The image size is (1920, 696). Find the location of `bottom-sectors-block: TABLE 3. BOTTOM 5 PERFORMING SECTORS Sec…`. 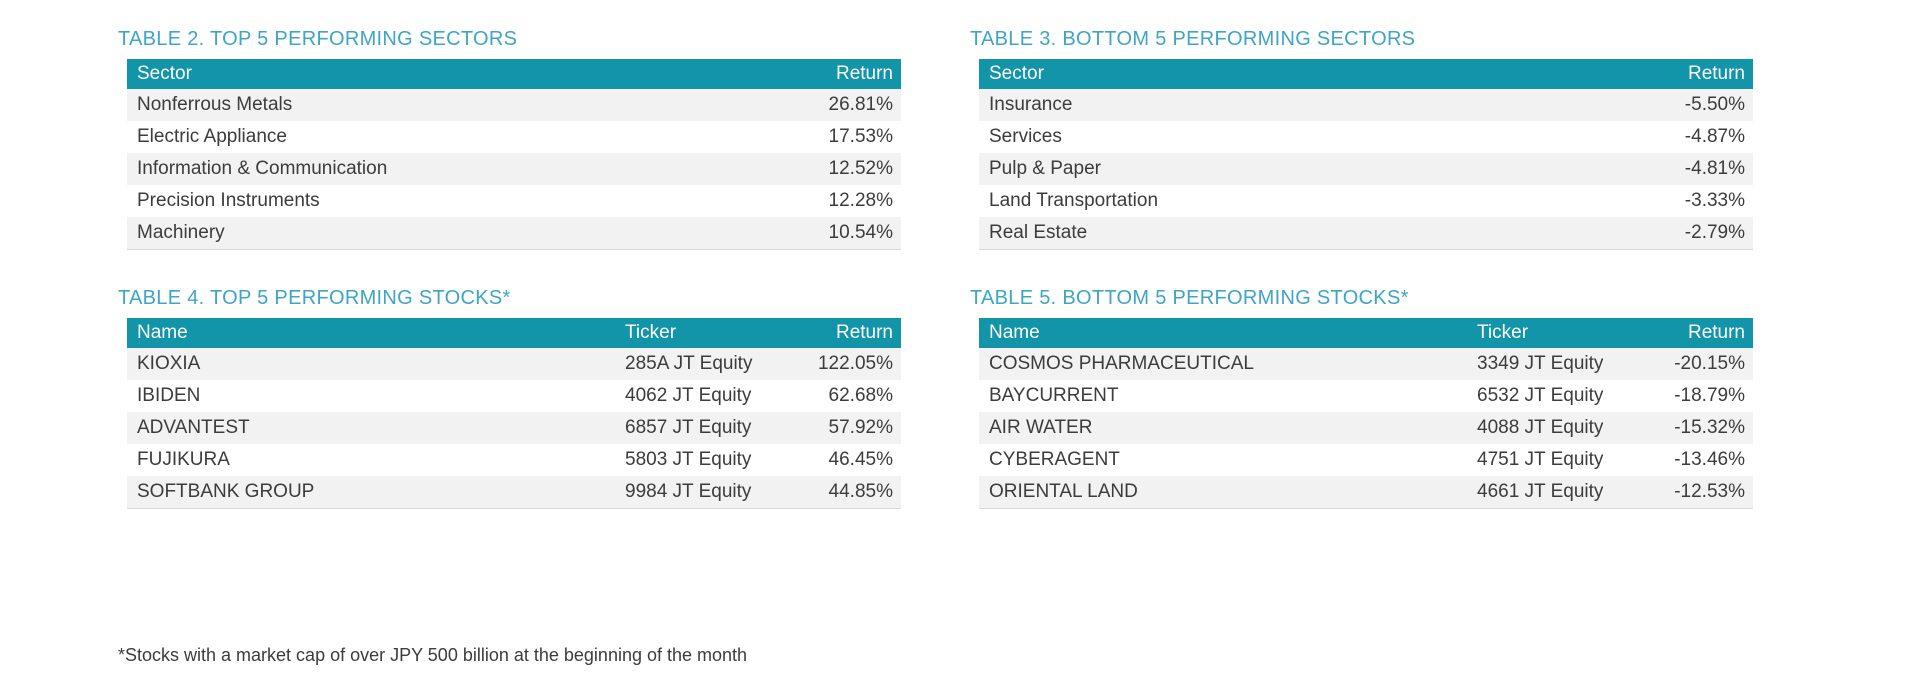

bottom-sectors-block: TABLE 3. BOTTOM 5 PERFORMING SECTORS Sec… is located at coordinates (1361, 139).